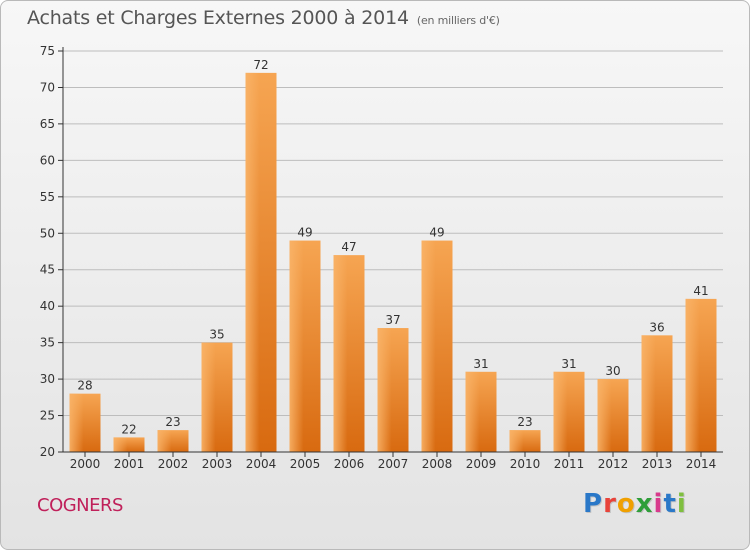 This screenshot has width=750, height=550. What do you see at coordinates (305, 464) in the screenshot?
I see `x-tick-label: 2005` at bounding box center [305, 464].